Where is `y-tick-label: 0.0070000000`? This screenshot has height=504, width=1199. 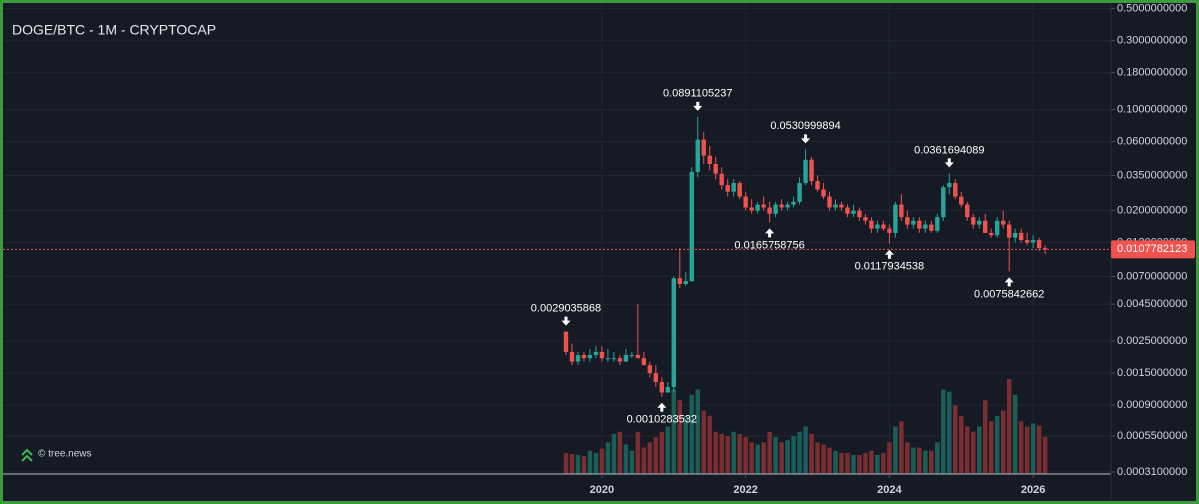 y-tick-label: 0.0070000000 is located at coordinates (1152, 276).